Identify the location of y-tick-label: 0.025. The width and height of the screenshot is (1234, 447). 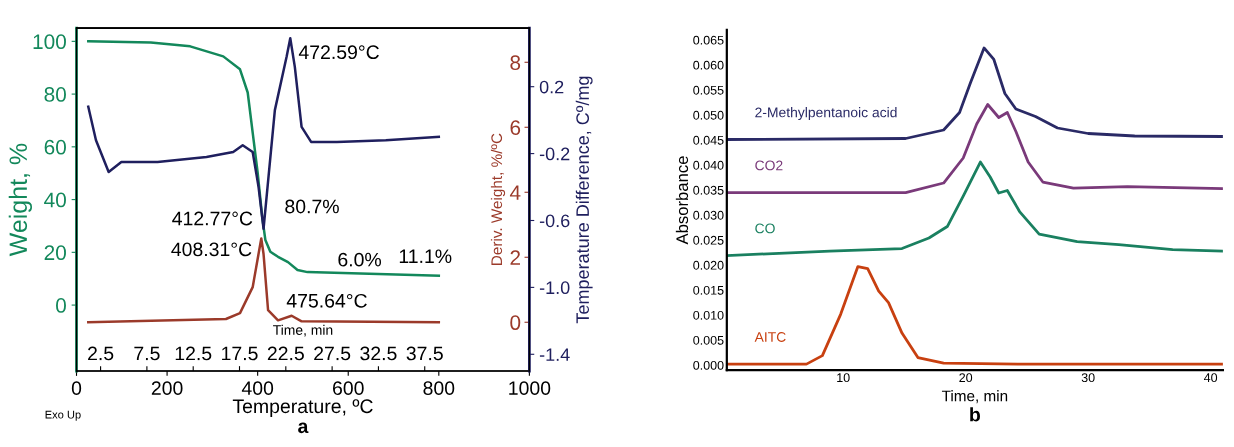
(708, 240).